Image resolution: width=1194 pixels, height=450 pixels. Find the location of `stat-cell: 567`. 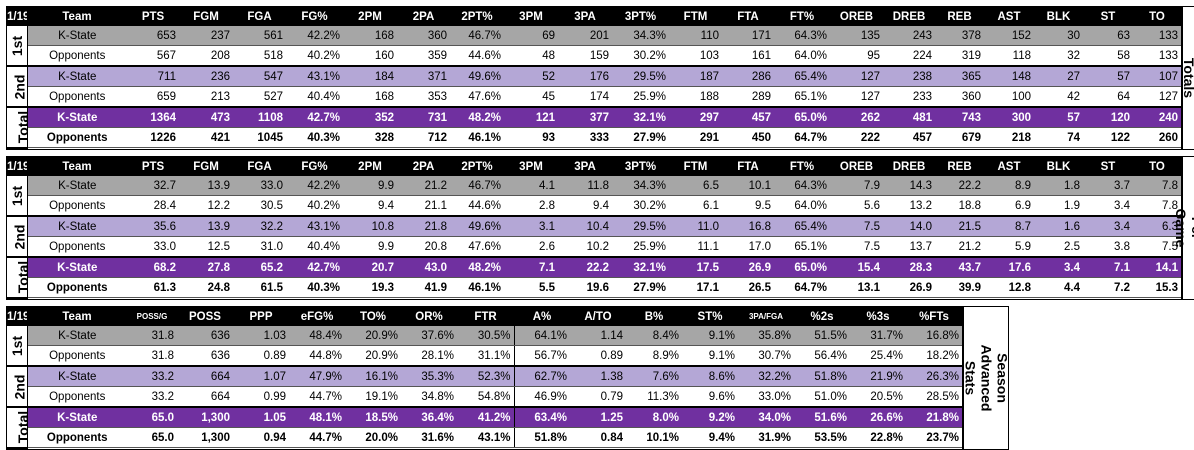

stat-cell: 567 is located at coordinates (153, 56).